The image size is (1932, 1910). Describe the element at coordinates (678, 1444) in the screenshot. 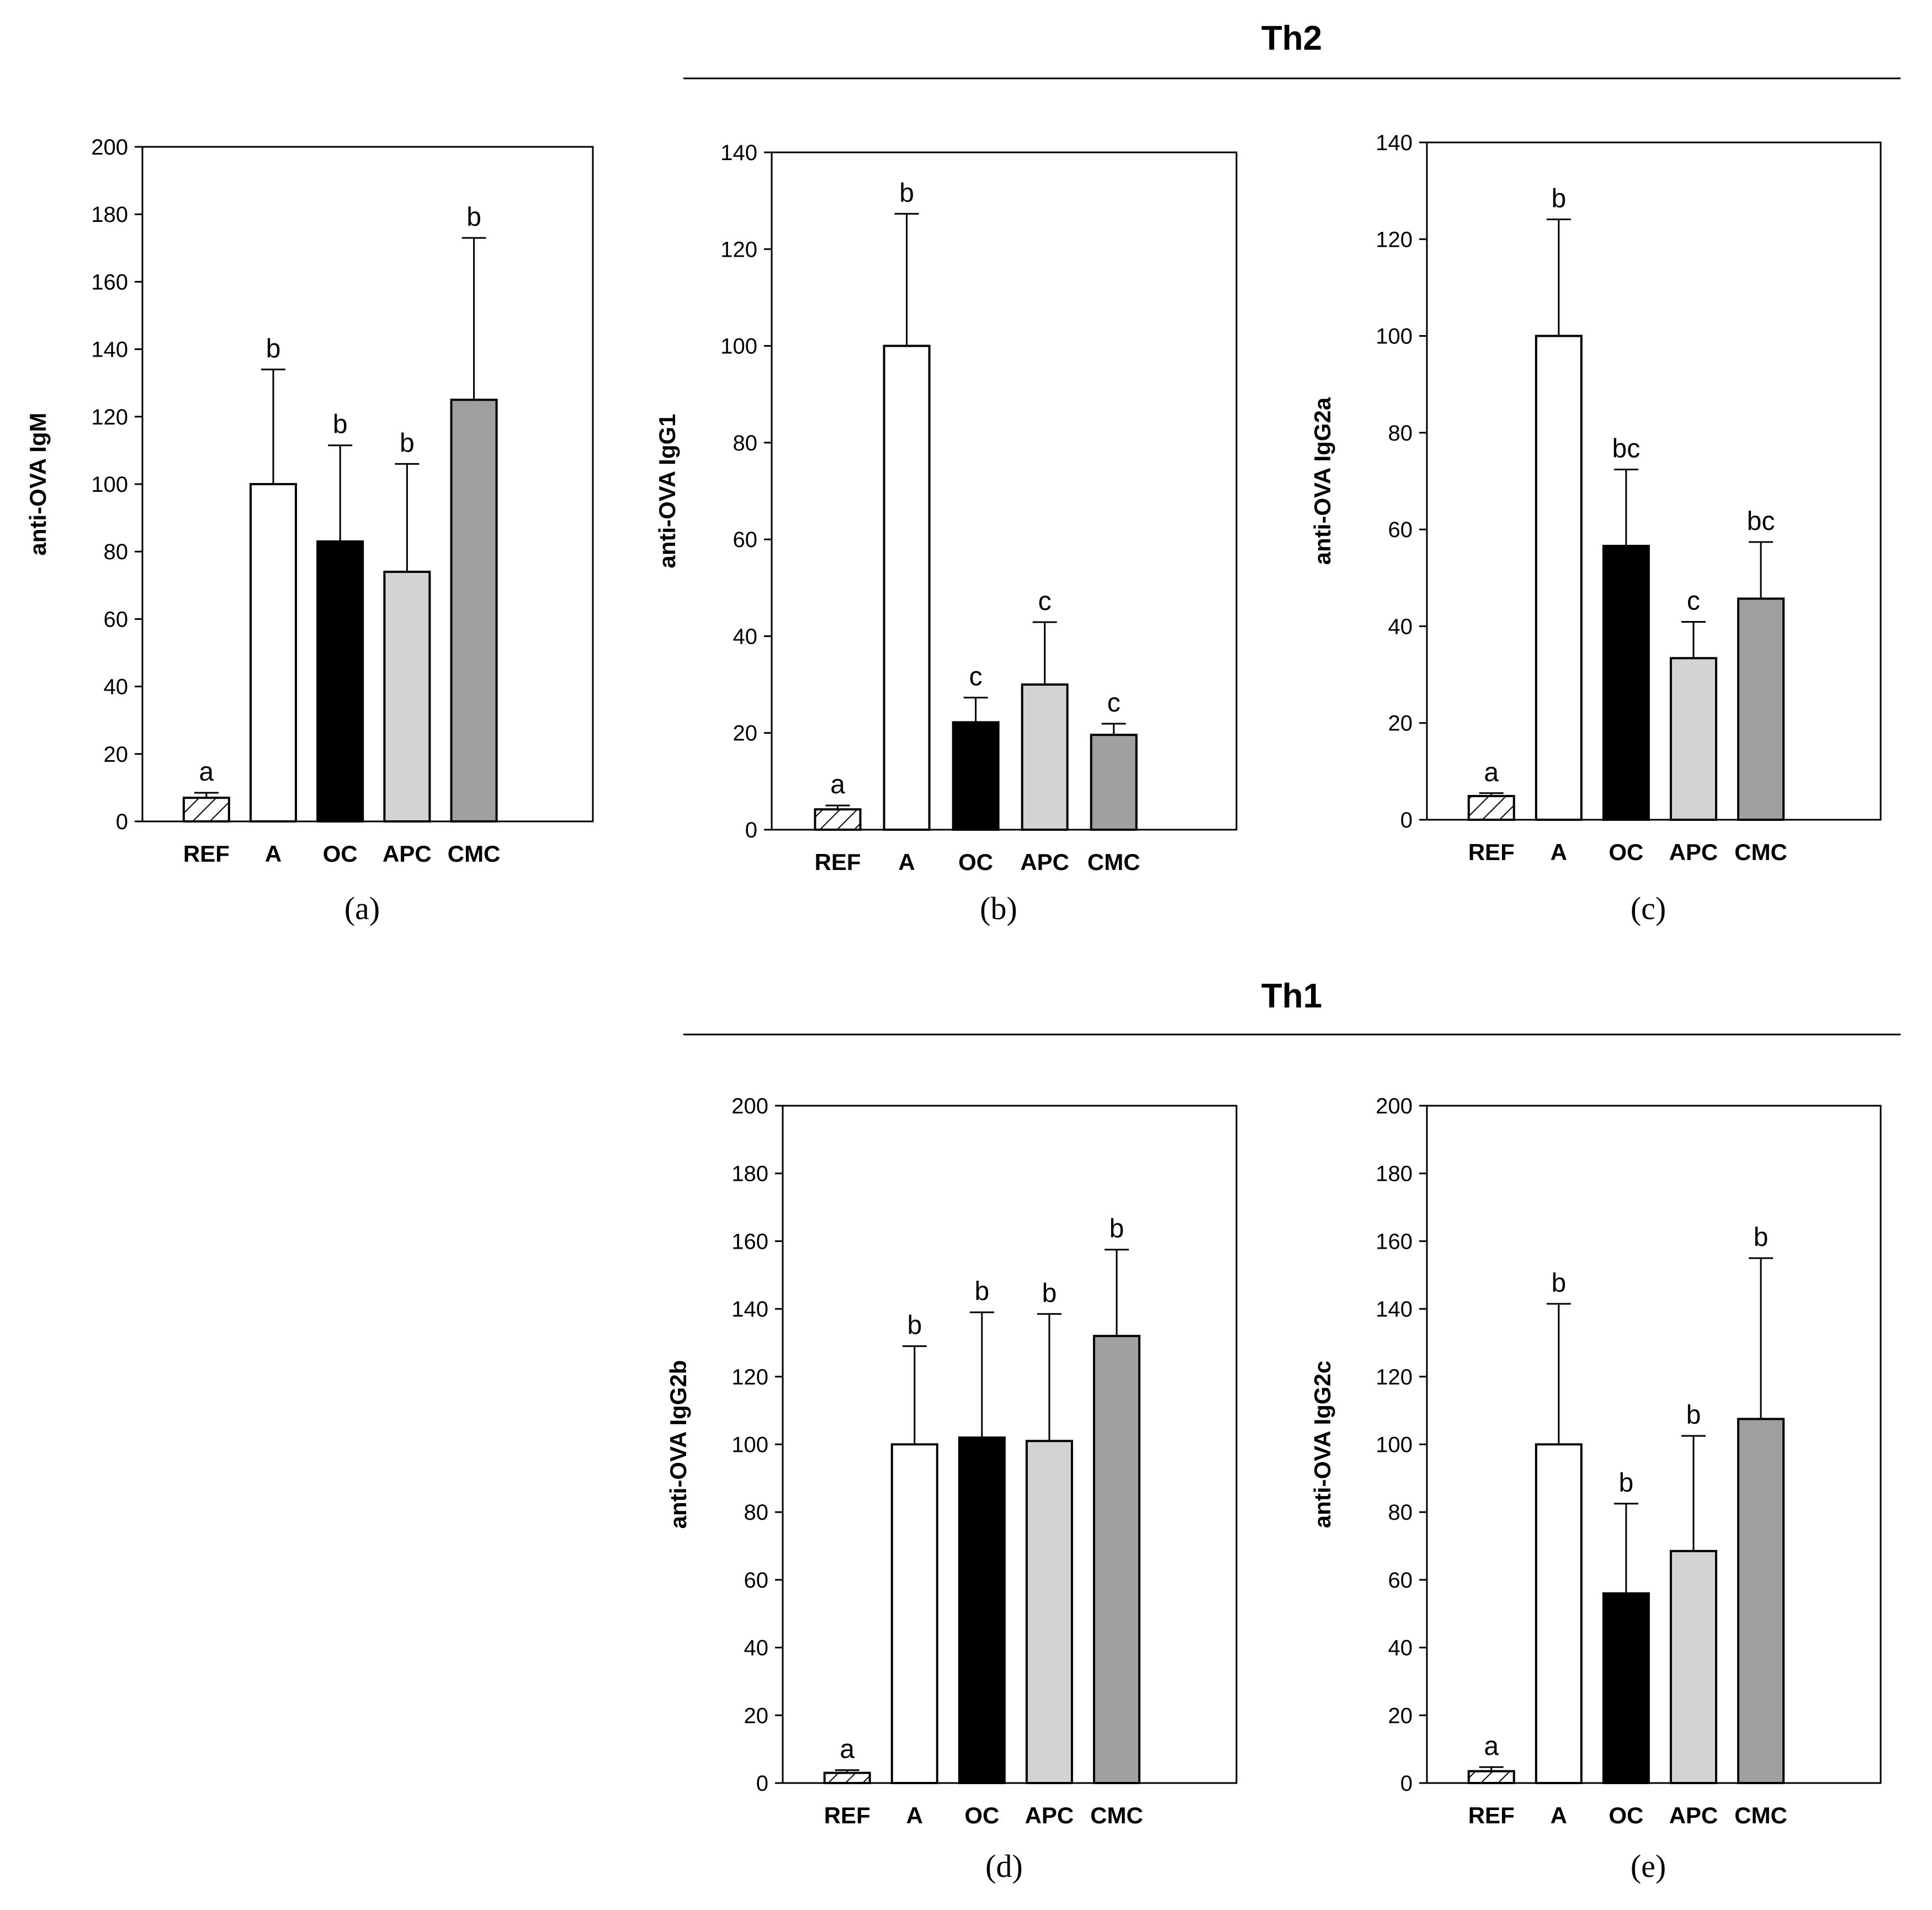

I see `y-axis-label: anti-OVA IgG2b` at that location.